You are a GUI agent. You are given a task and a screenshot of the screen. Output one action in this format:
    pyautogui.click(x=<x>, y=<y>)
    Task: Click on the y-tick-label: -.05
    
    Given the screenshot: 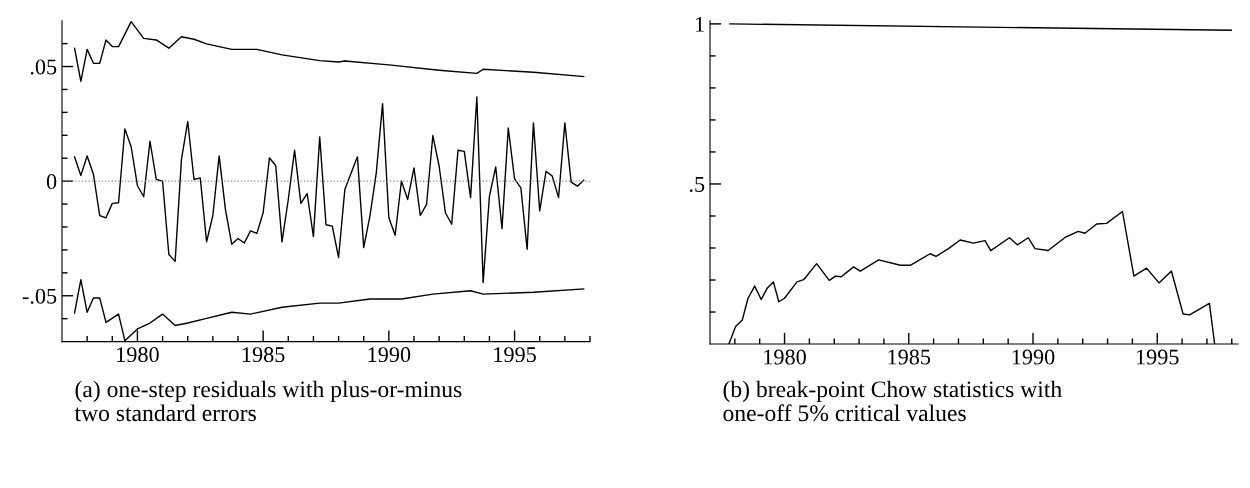 What is the action you would take?
    pyautogui.click(x=39, y=296)
    